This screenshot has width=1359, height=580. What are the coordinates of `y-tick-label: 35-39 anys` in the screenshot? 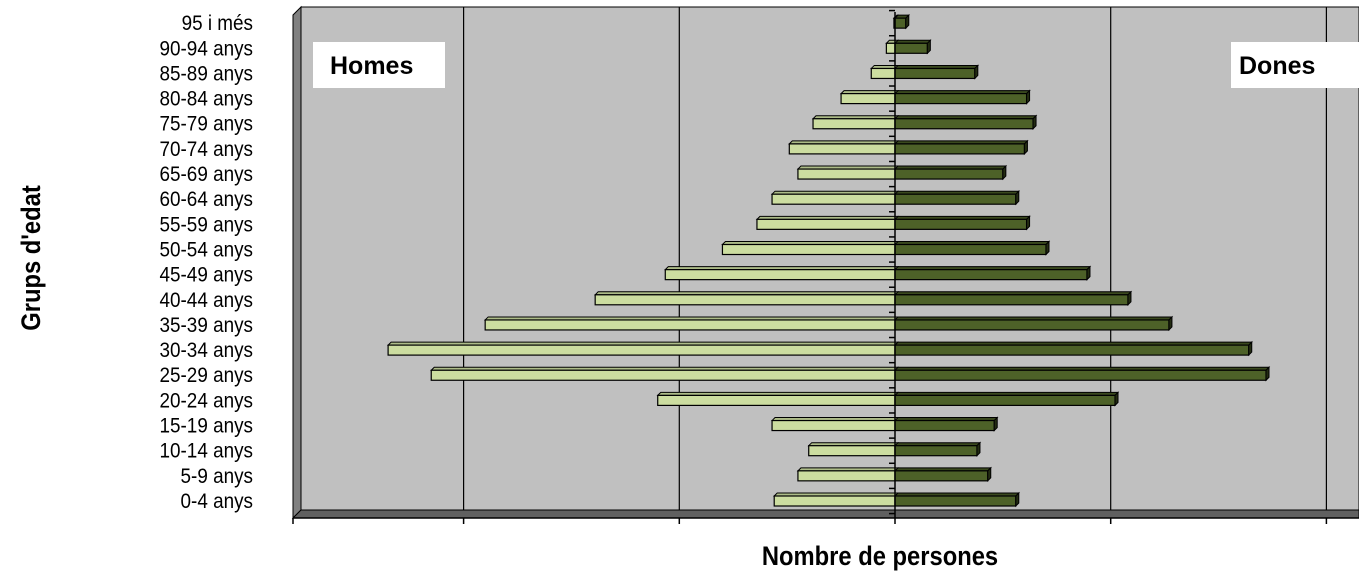 It's located at (206, 325).